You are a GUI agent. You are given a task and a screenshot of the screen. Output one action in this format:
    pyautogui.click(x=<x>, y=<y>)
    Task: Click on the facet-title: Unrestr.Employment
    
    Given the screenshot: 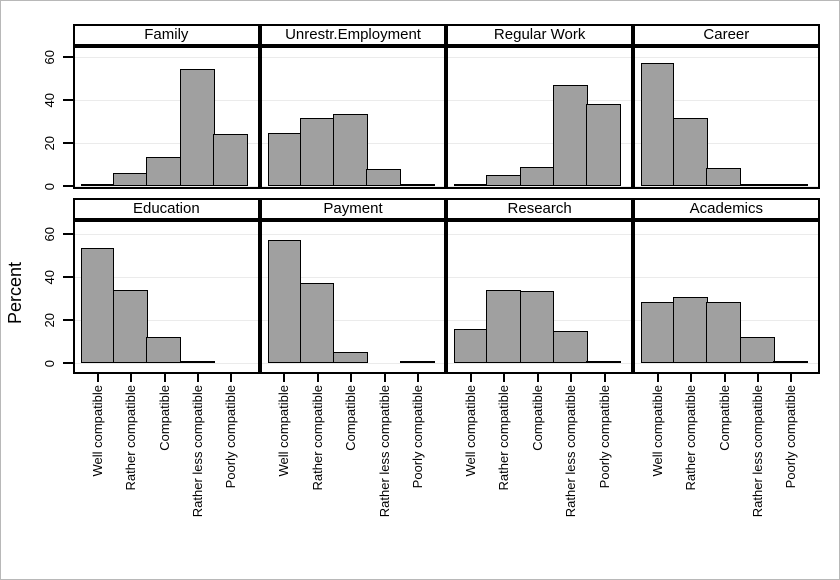 What is the action you would take?
    pyautogui.click(x=353, y=34)
    